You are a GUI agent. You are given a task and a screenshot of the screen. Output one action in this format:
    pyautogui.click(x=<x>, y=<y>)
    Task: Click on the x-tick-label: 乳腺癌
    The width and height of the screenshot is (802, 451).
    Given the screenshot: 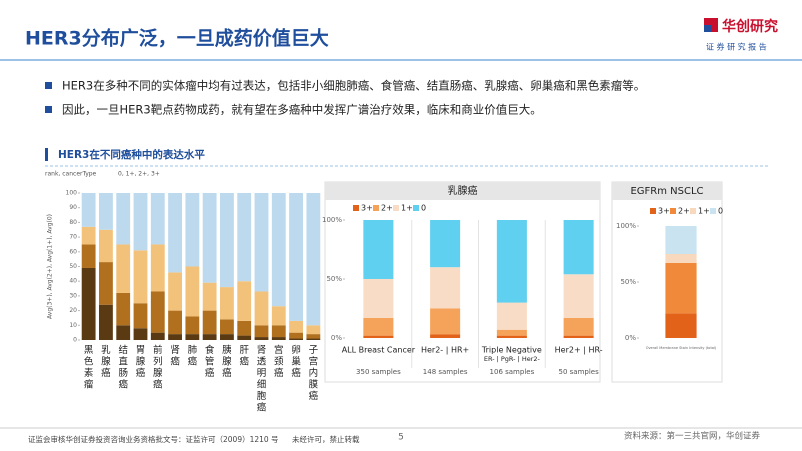 What is the action you would take?
    pyautogui.click(x=106, y=361)
    